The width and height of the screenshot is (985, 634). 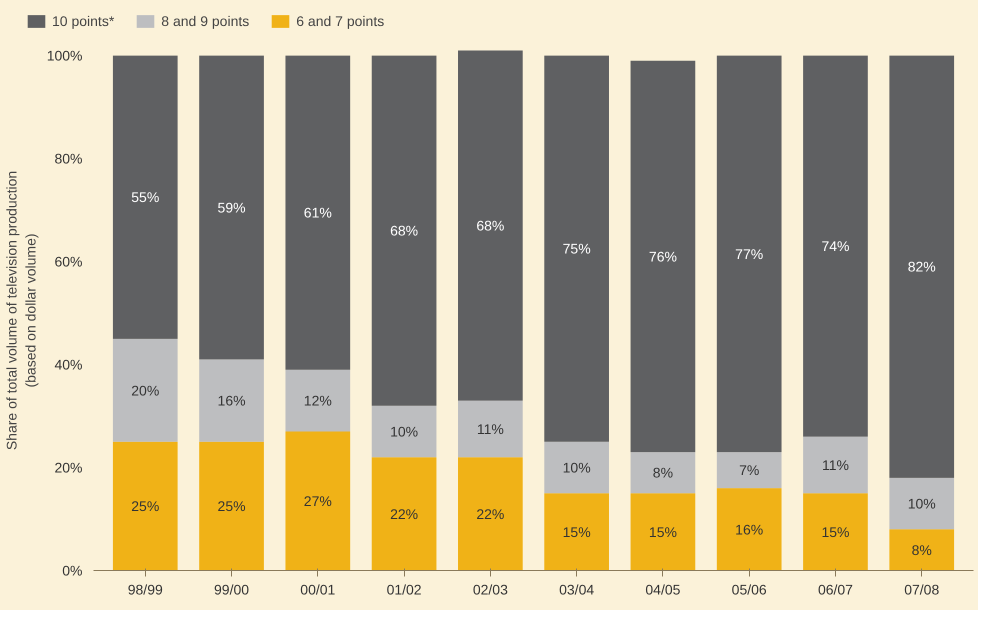 What do you see at coordinates (68, 364) in the screenshot?
I see `y-tick-label: 40%` at bounding box center [68, 364].